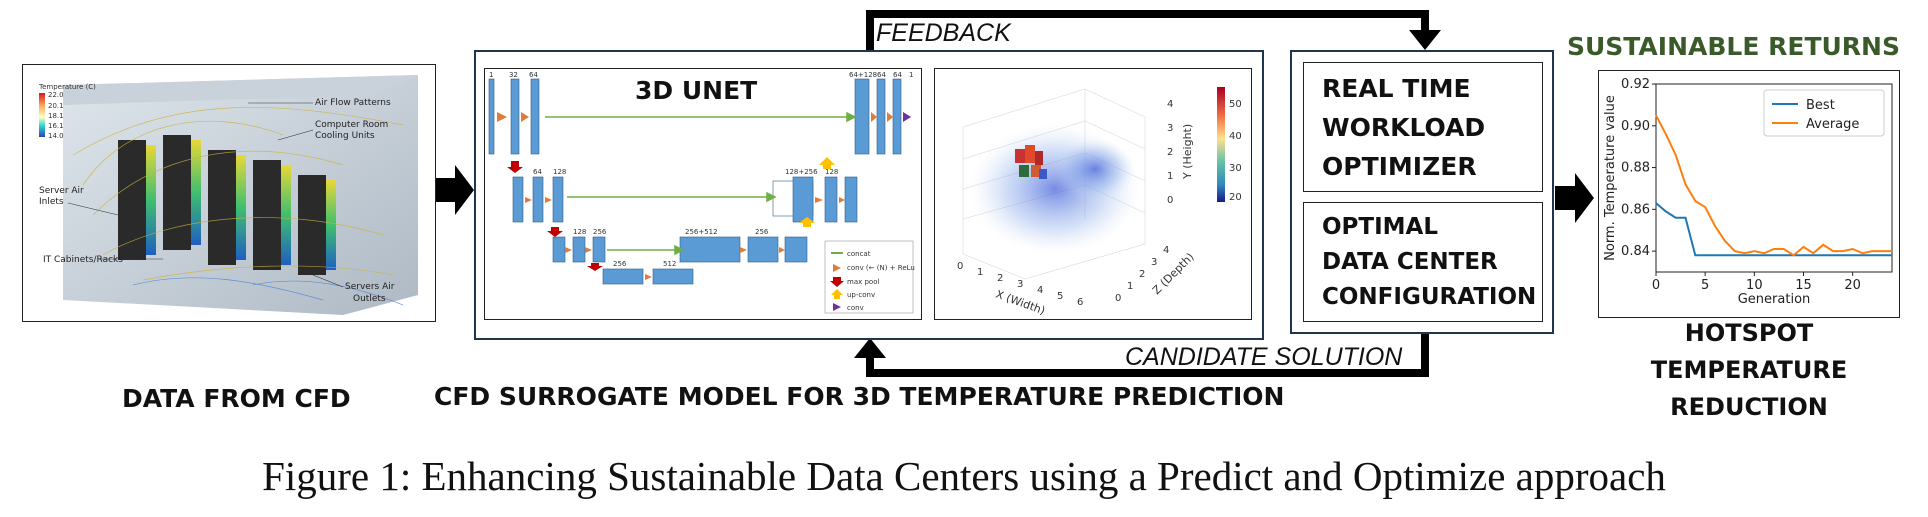  I want to click on svg-text: 6, so click(1080, 302).